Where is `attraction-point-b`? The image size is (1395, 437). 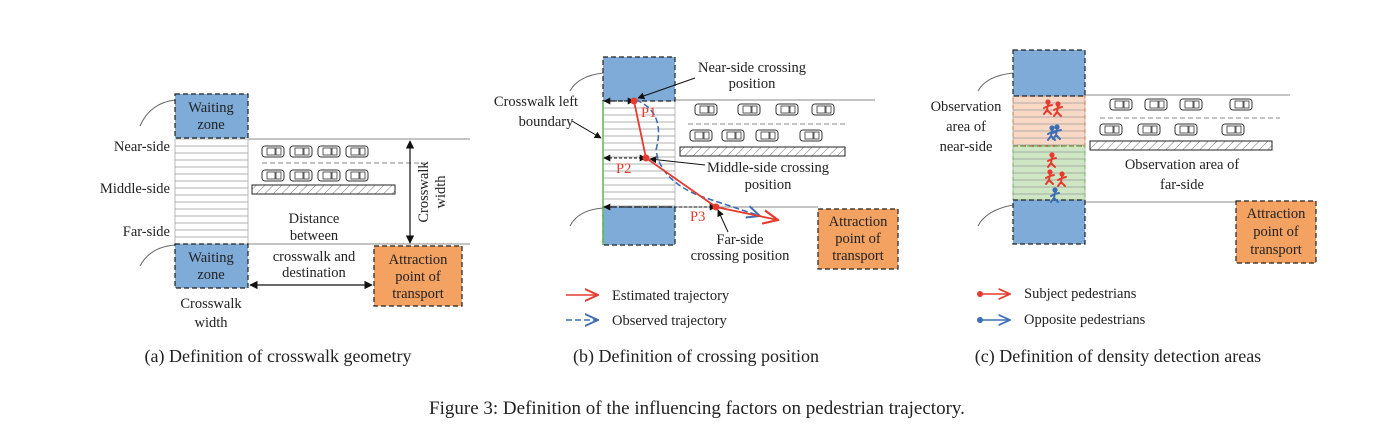 attraction-point-b is located at coordinates (858, 239).